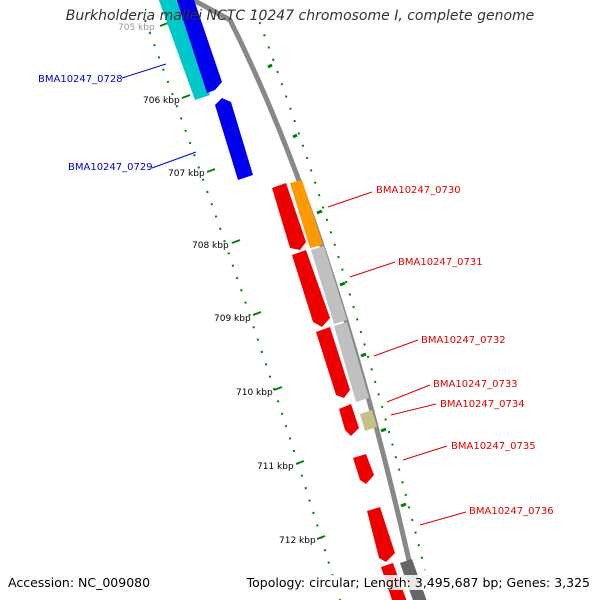 This screenshot has height=600, width=600. I want to click on kbp-label-710: 710 kbp, so click(254, 393).